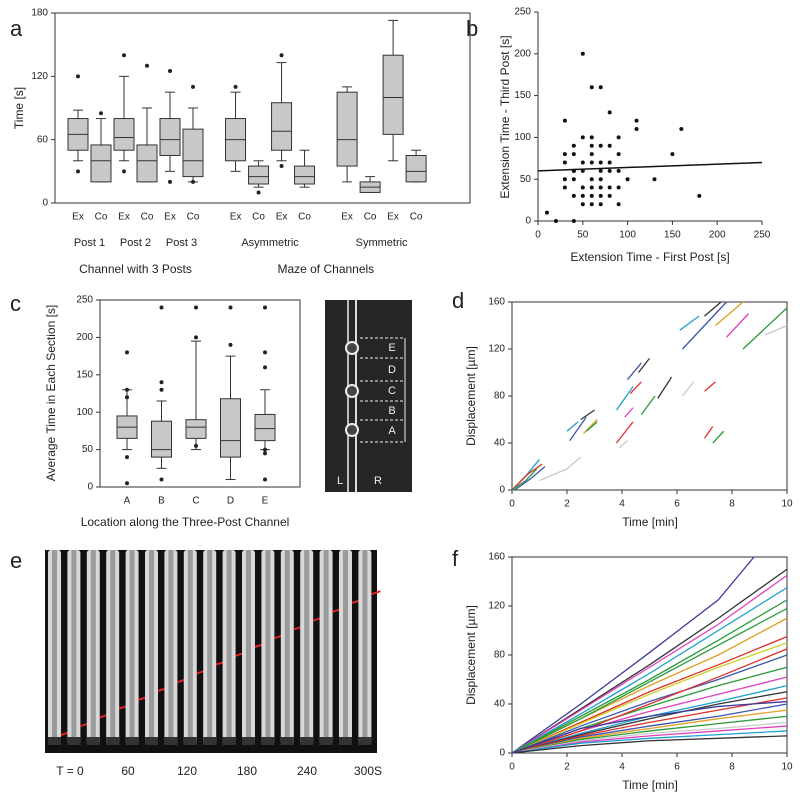 The image size is (800, 799). What do you see at coordinates (522, 53) in the screenshot?
I see `y-tick-label: 200` at bounding box center [522, 53].